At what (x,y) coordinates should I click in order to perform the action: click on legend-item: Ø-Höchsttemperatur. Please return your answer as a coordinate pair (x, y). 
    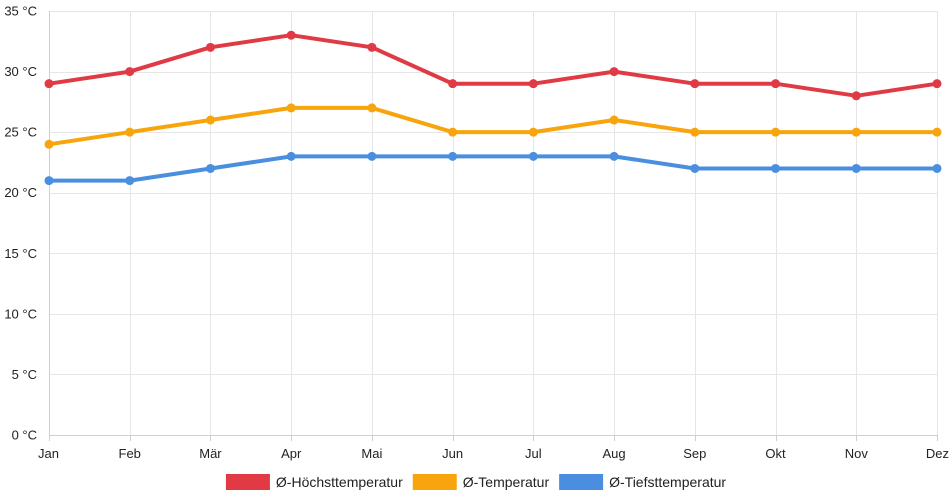
    Looking at the image, I should click on (314, 482).